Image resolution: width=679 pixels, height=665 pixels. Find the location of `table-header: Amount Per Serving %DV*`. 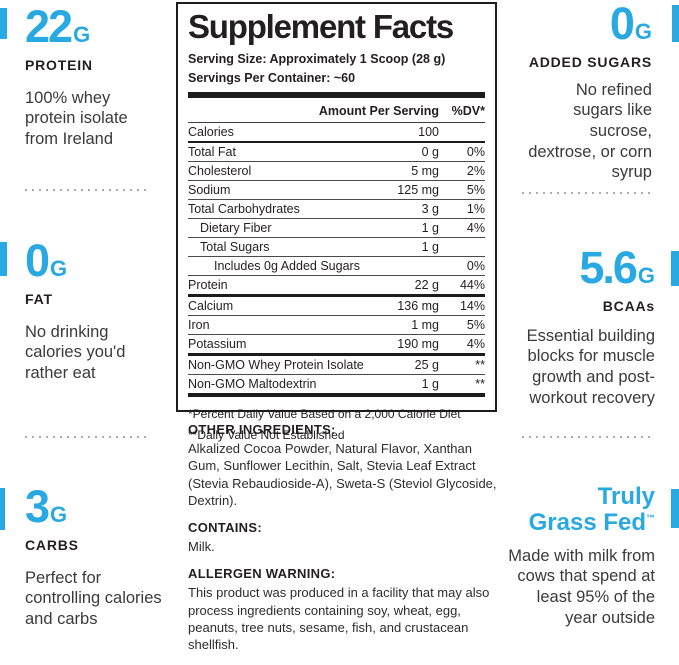

table-header: Amount Per Serving %DV* is located at coordinates (336, 111).